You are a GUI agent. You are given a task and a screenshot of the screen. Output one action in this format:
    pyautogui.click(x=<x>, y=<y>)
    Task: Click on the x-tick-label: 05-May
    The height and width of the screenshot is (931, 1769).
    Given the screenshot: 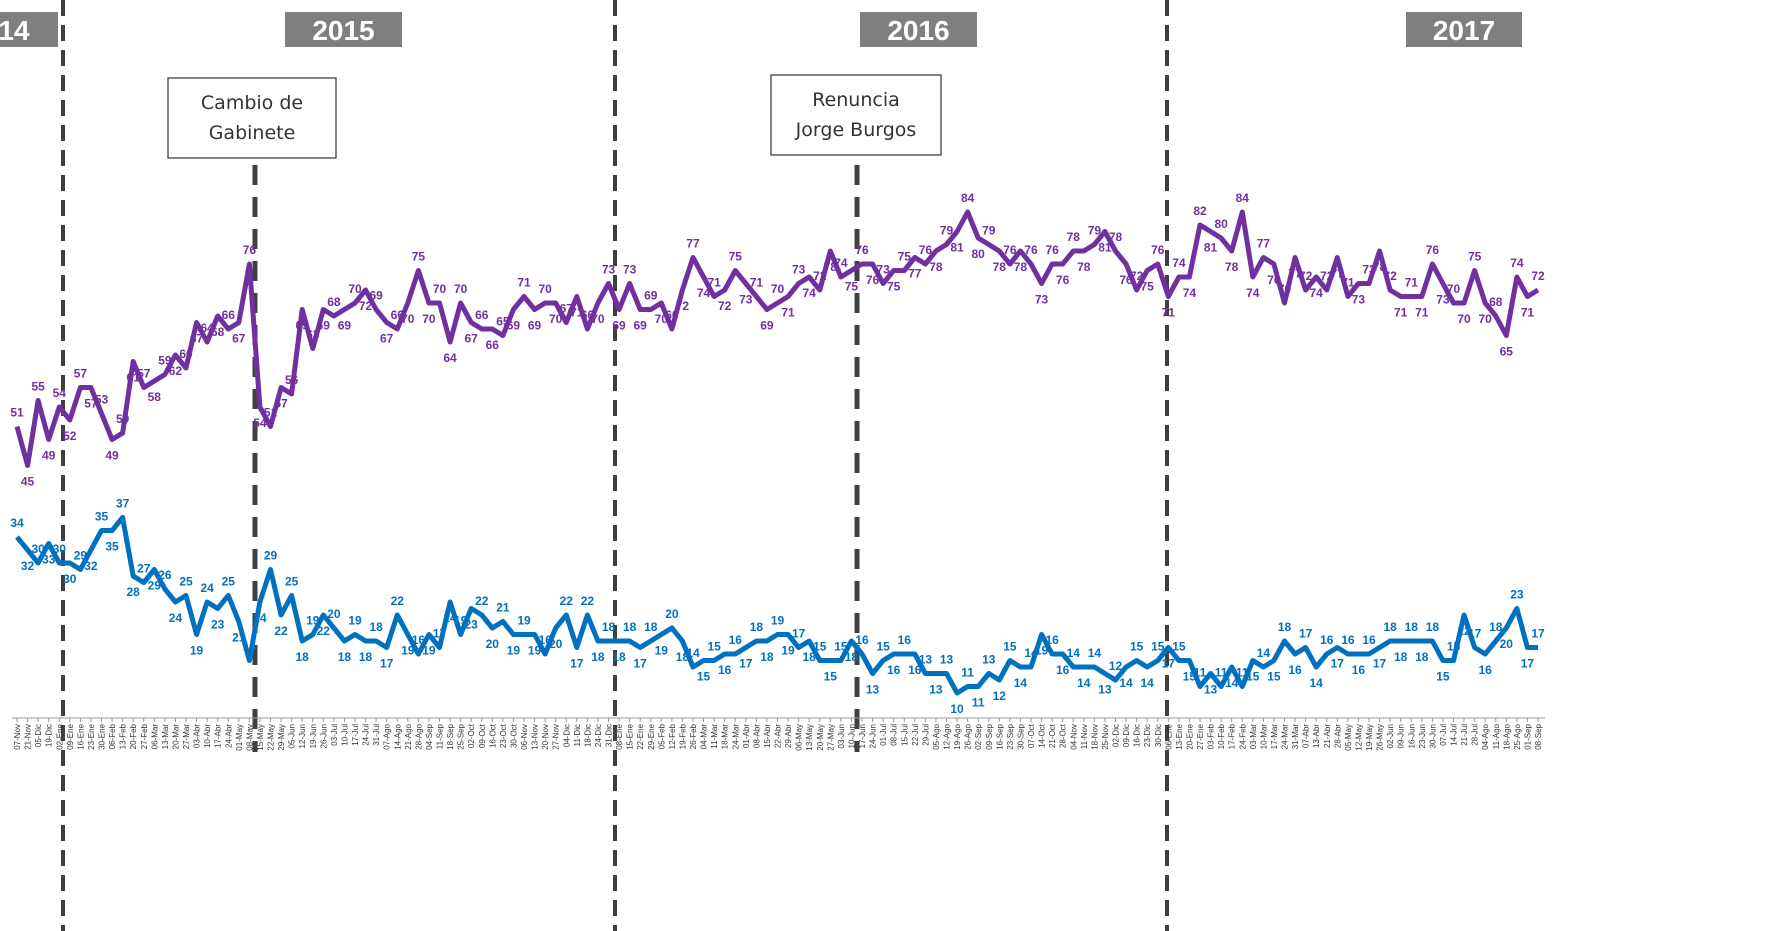 What is the action you would take?
    pyautogui.click(x=1348, y=737)
    